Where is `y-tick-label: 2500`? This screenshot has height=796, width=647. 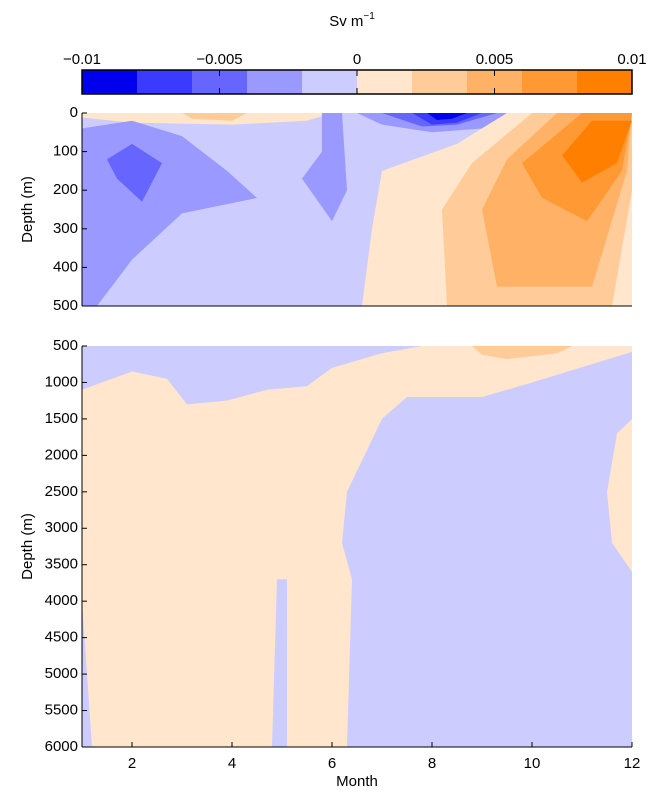 y-tick-label: 2500 is located at coordinates (61, 491).